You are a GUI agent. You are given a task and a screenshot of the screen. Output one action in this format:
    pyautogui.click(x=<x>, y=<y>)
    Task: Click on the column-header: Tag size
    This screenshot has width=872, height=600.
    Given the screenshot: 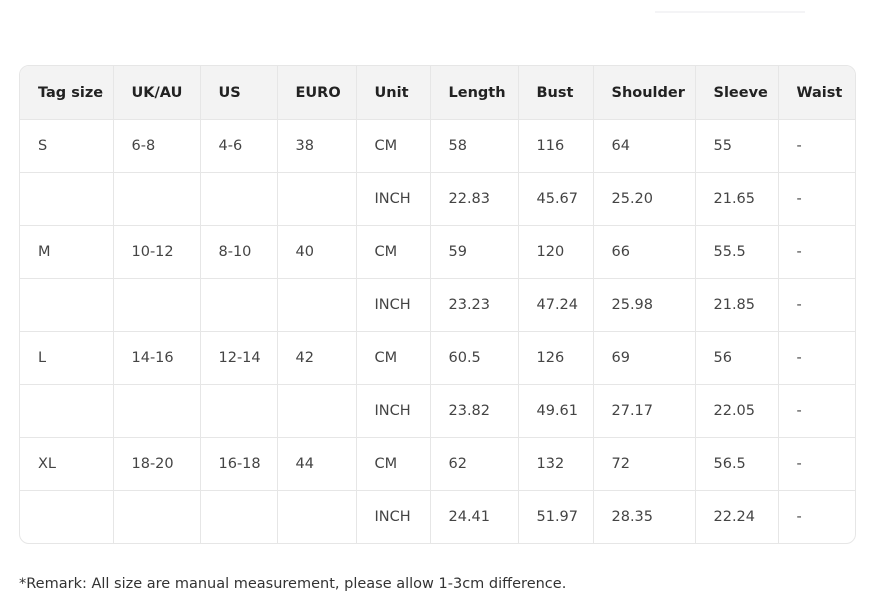 What is the action you would take?
    pyautogui.click(x=67, y=93)
    